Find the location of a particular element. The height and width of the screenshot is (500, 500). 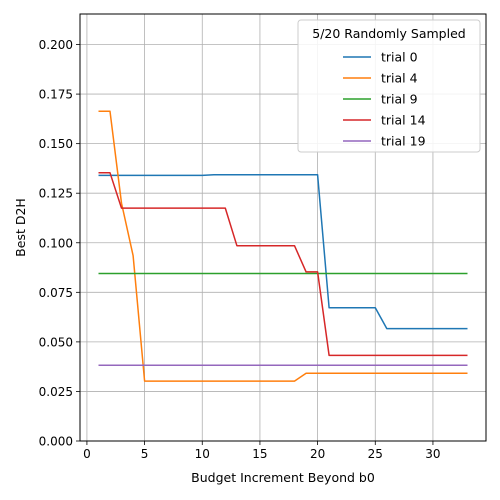

y-tick-label: 0.100 is located at coordinates (56, 243).